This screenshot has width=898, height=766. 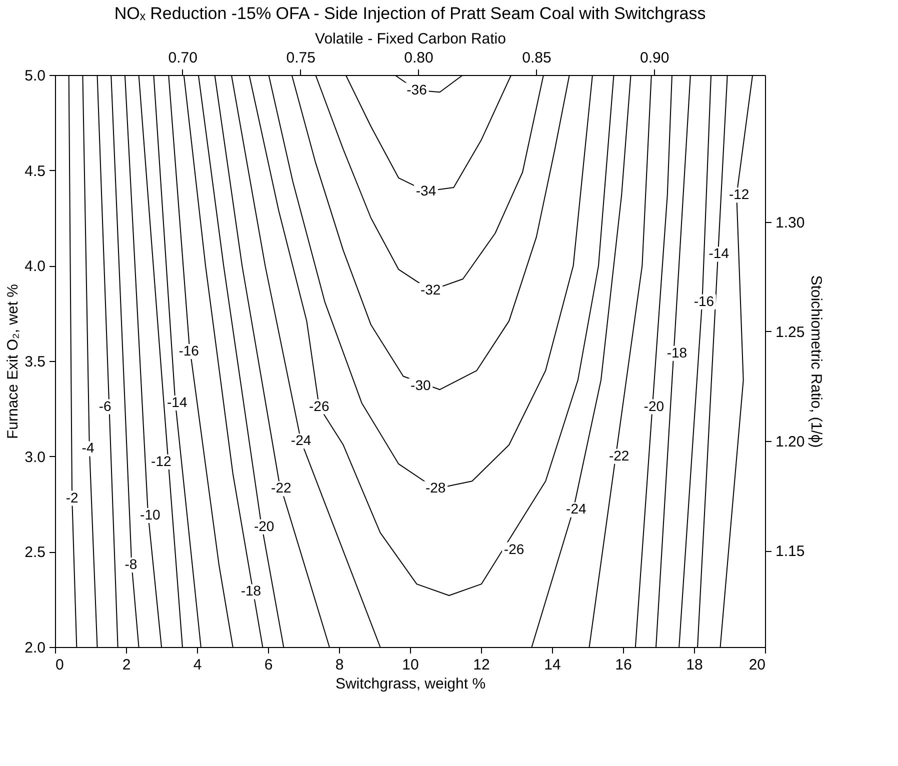 What do you see at coordinates (417, 89) in the screenshot?
I see `annotation: -36` at bounding box center [417, 89].